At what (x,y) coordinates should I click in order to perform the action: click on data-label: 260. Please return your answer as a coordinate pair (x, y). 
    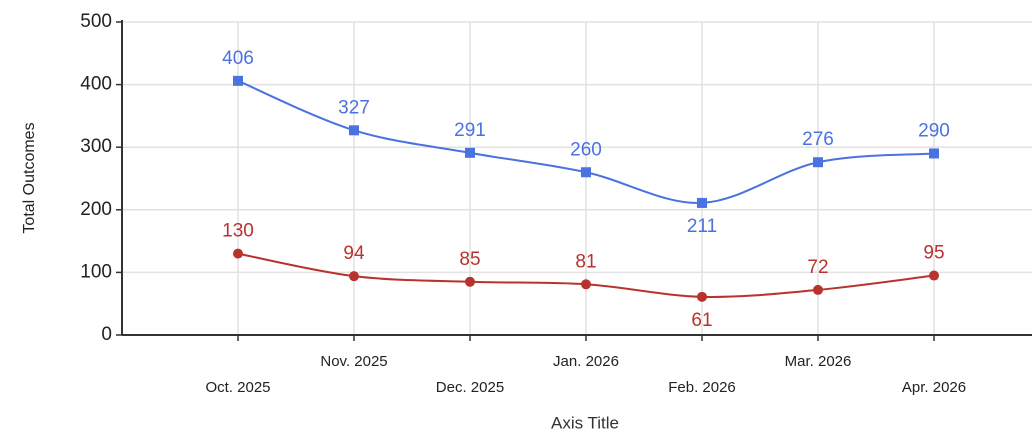
    Looking at the image, I should click on (586, 149).